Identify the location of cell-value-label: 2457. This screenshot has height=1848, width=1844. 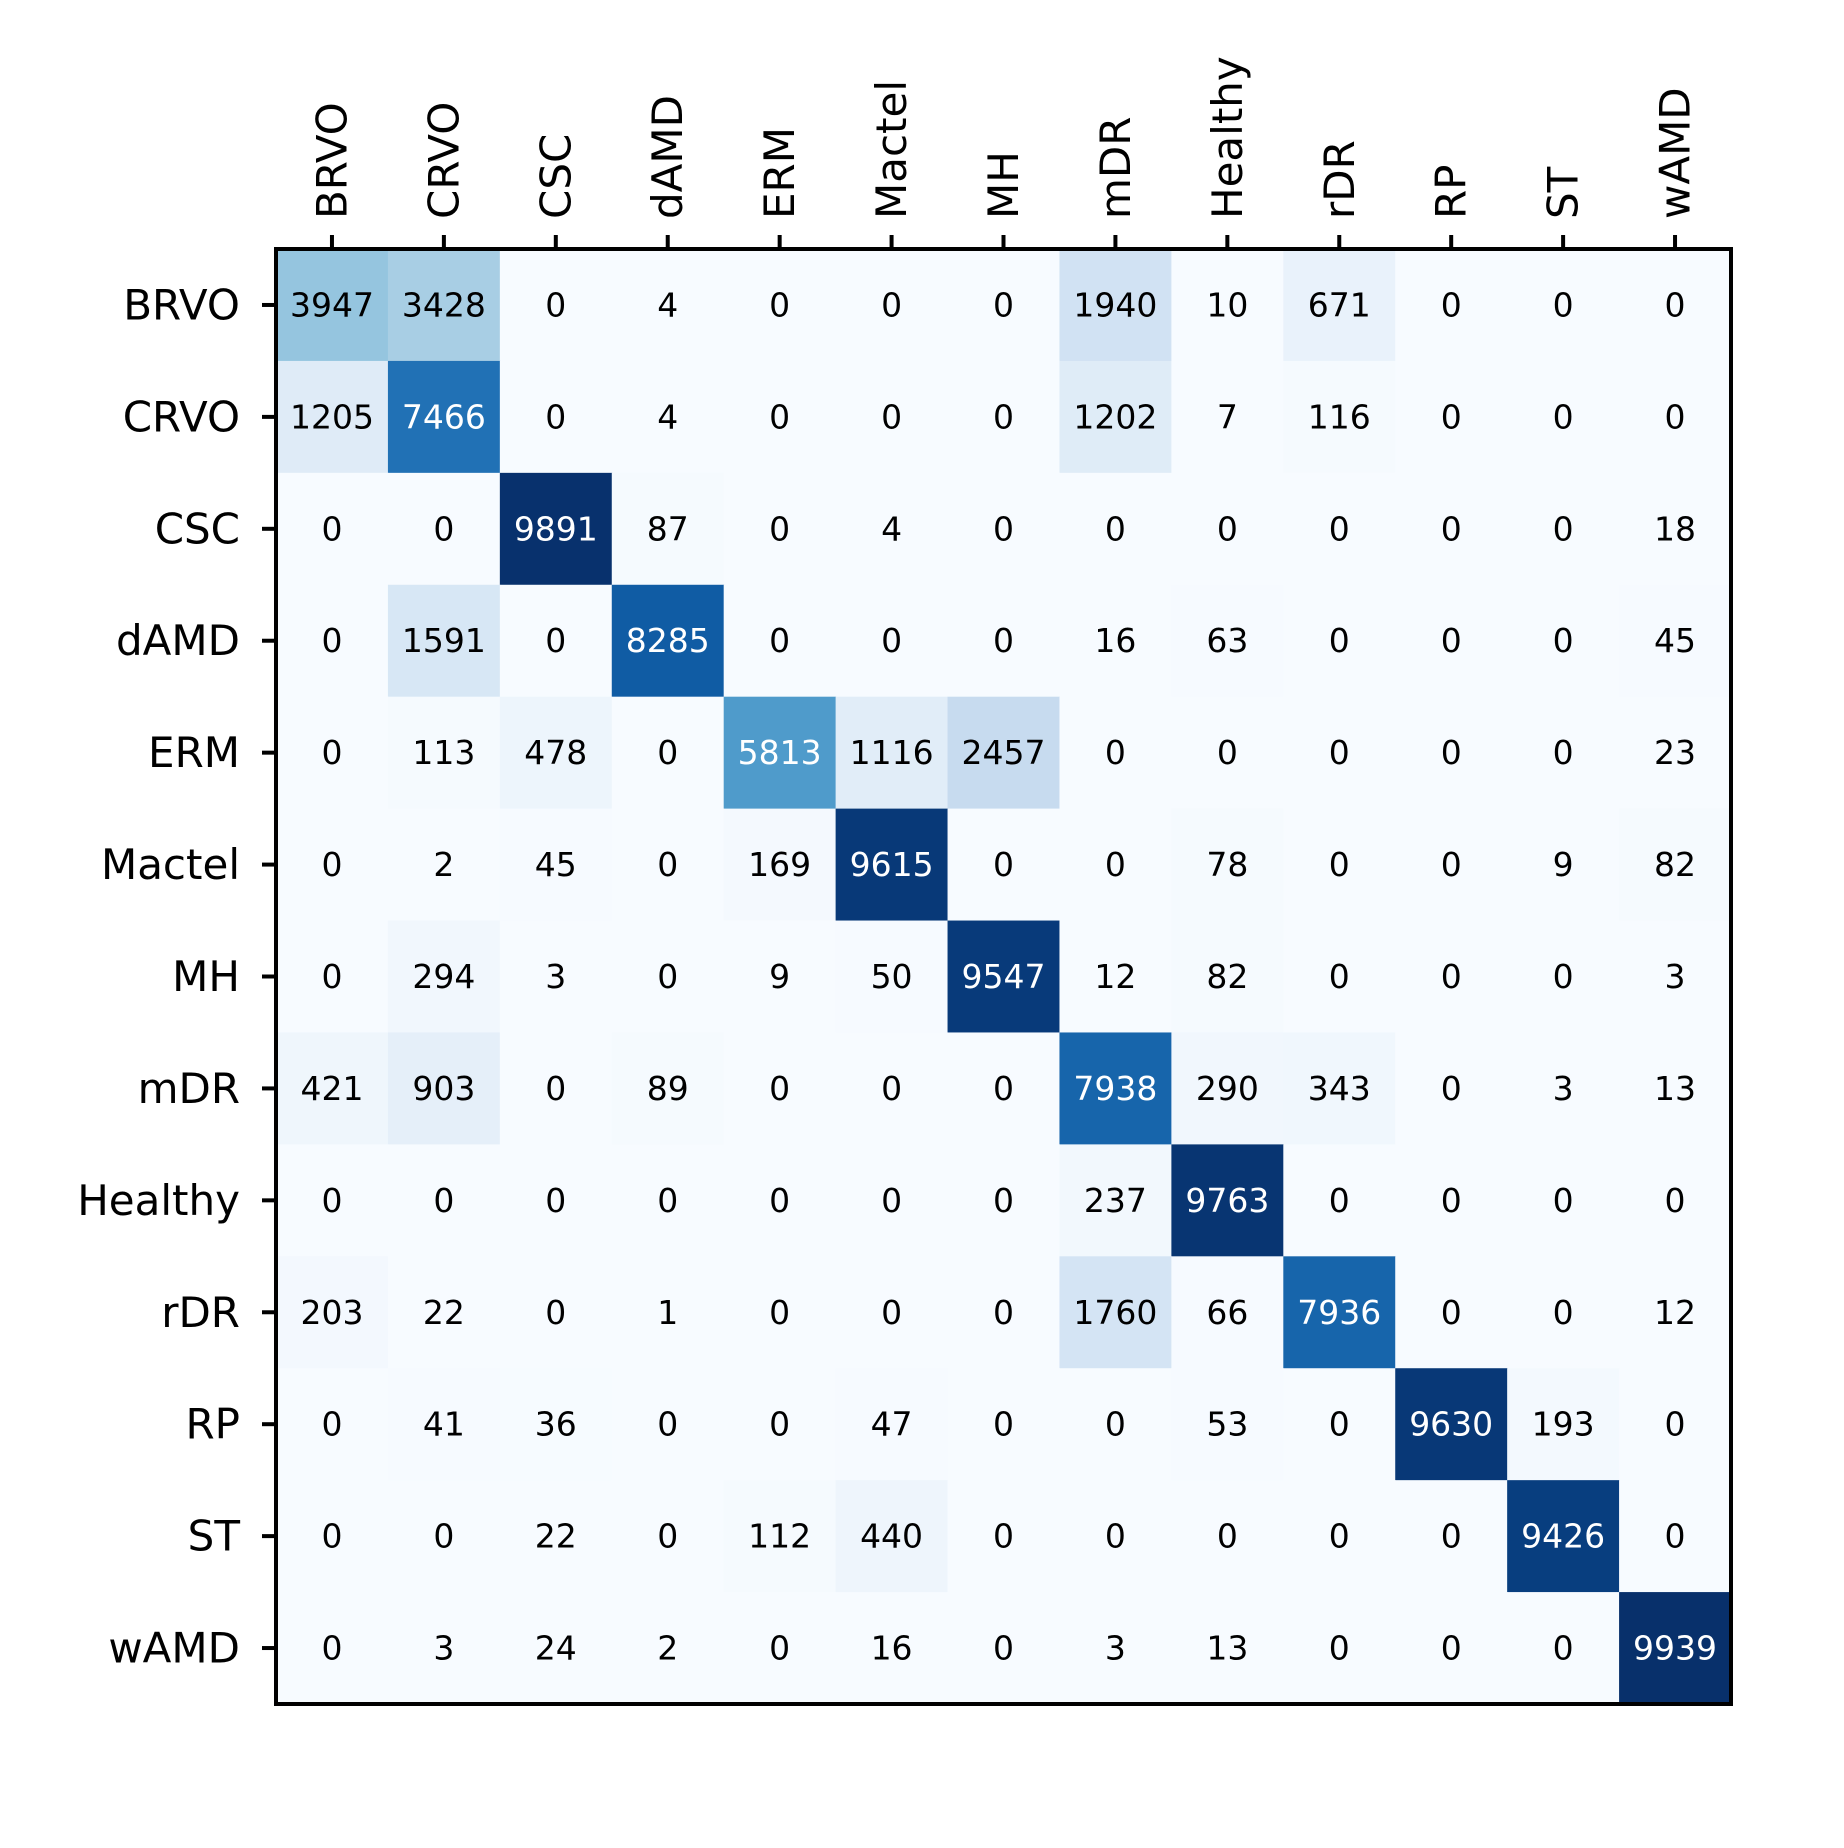
(1004, 752).